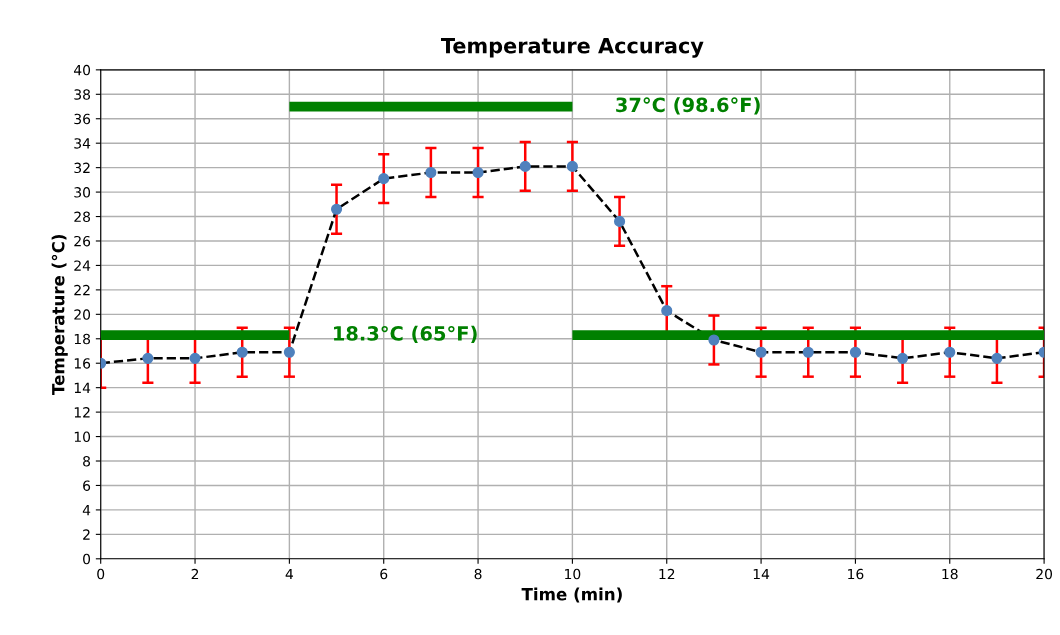  Describe the element at coordinates (86, 534) in the screenshot. I see `y-tick-label: 2` at that location.